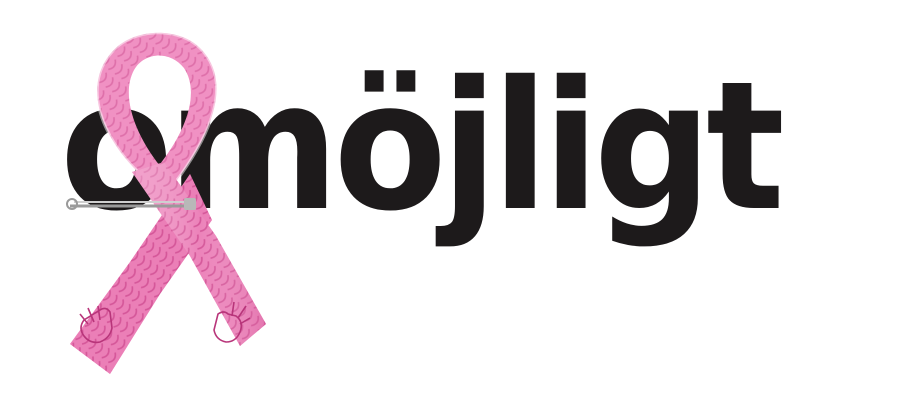  What do you see at coordinates (96, 324) in the screenshot?
I see `ribbon-hand-left` at bounding box center [96, 324].